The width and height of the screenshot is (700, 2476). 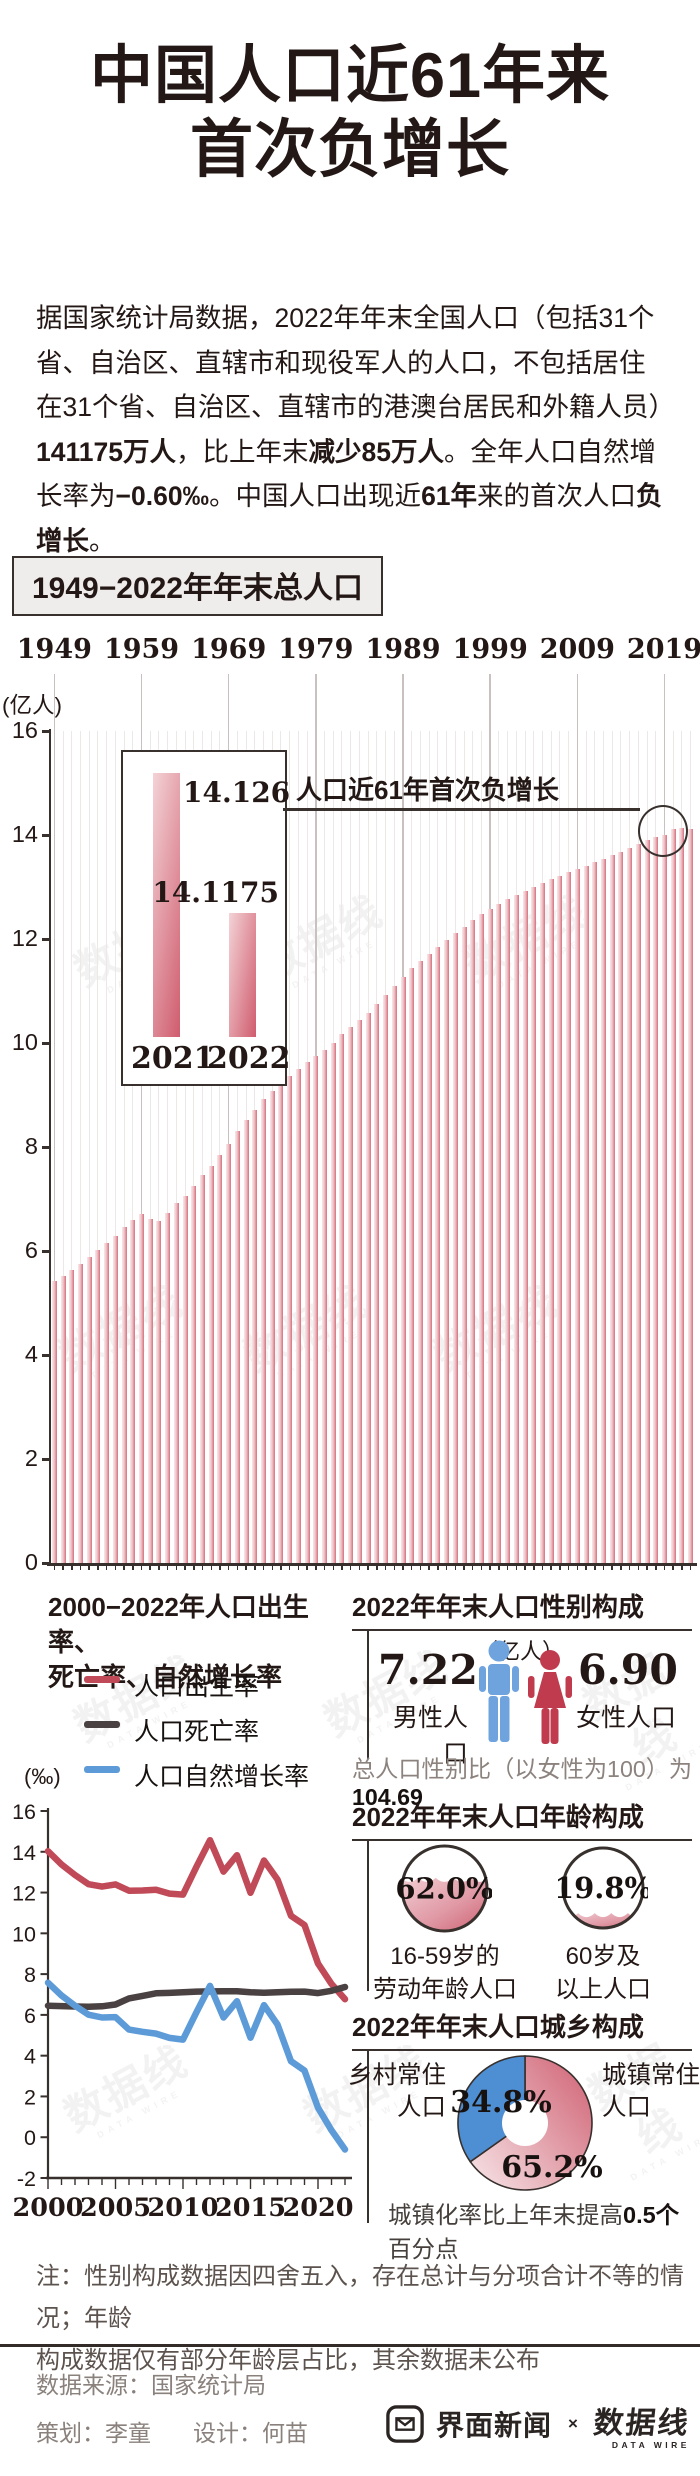 I want to click on pop-bar-1972, so click(x=255, y=1336).